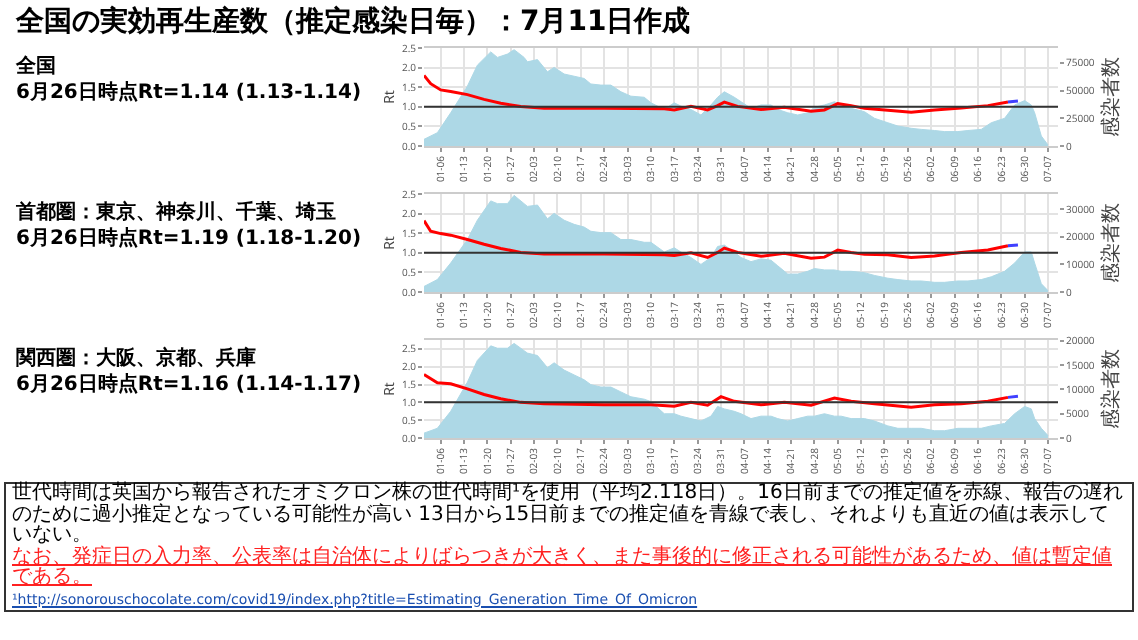 The width and height of the screenshot is (1138, 640). I want to click on text: 関西圏：大阪、京都、兵庫 6月26日時点Rt=1.16 (1.14-1.17), so click(189, 372).